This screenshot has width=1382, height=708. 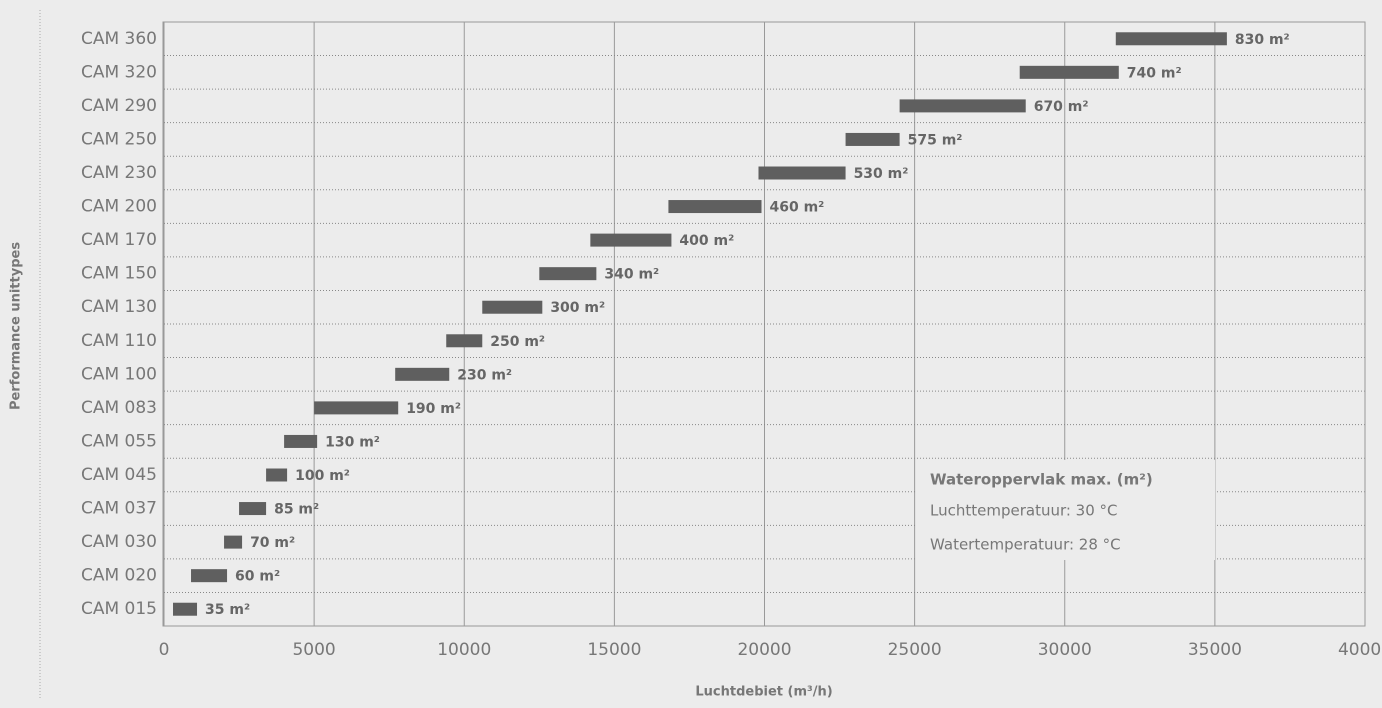 What do you see at coordinates (164, 650) in the screenshot?
I see `x-tick-label: 0` at bounding box center [164, 650].